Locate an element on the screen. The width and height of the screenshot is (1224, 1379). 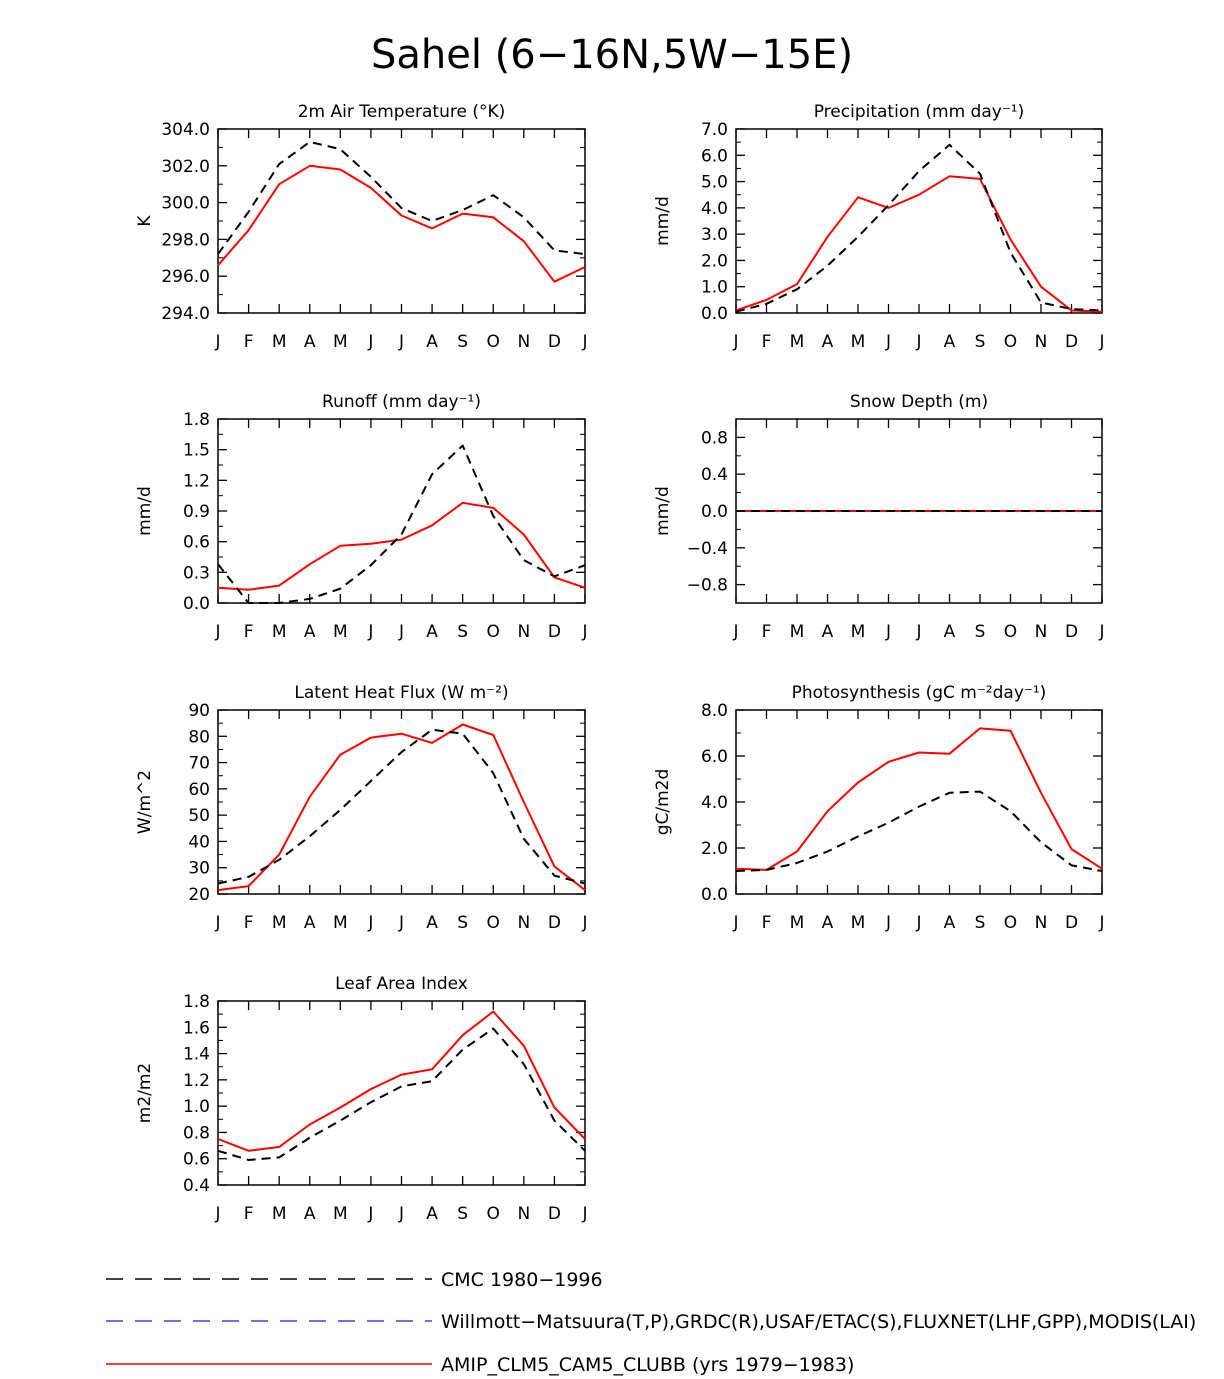
panel-title: Runoff (mm day⁻¹) is located at coordinates (401, 402).